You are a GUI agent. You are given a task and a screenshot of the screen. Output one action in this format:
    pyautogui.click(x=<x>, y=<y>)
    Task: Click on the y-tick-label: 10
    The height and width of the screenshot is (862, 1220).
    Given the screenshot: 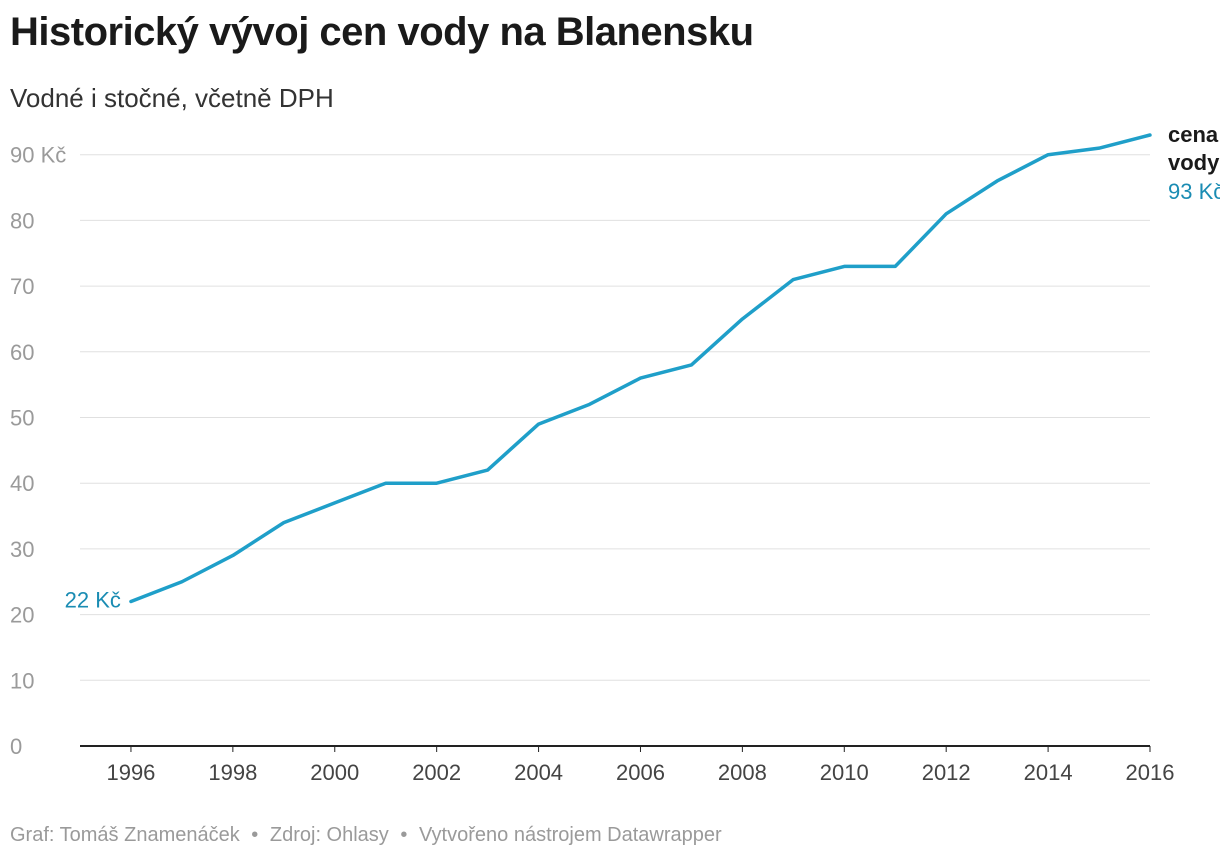 What is the action you would take?
    pyautogui.click(x=22, y=680)
    